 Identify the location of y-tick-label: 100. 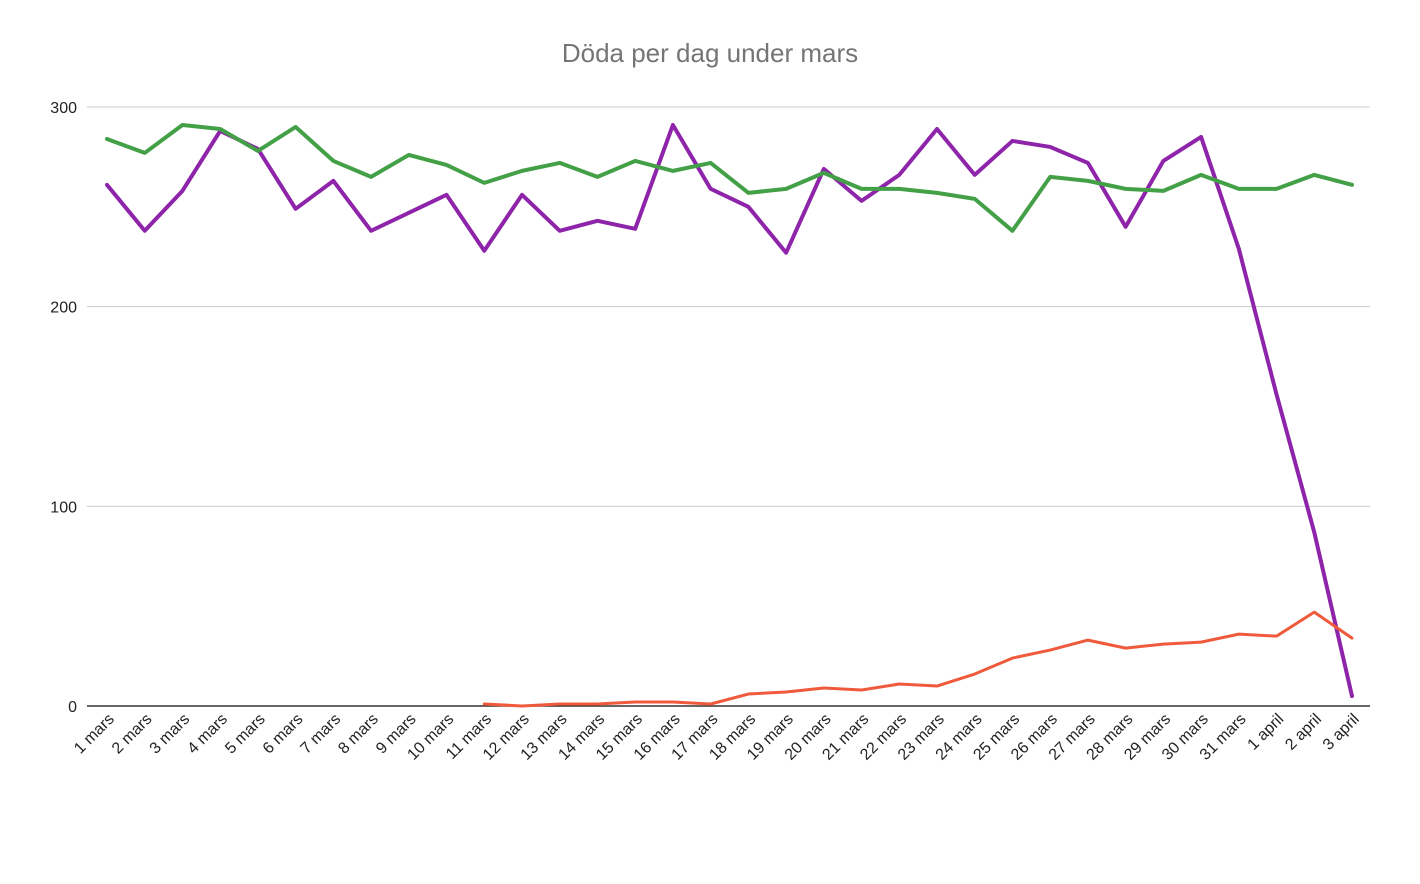
(63, 507).